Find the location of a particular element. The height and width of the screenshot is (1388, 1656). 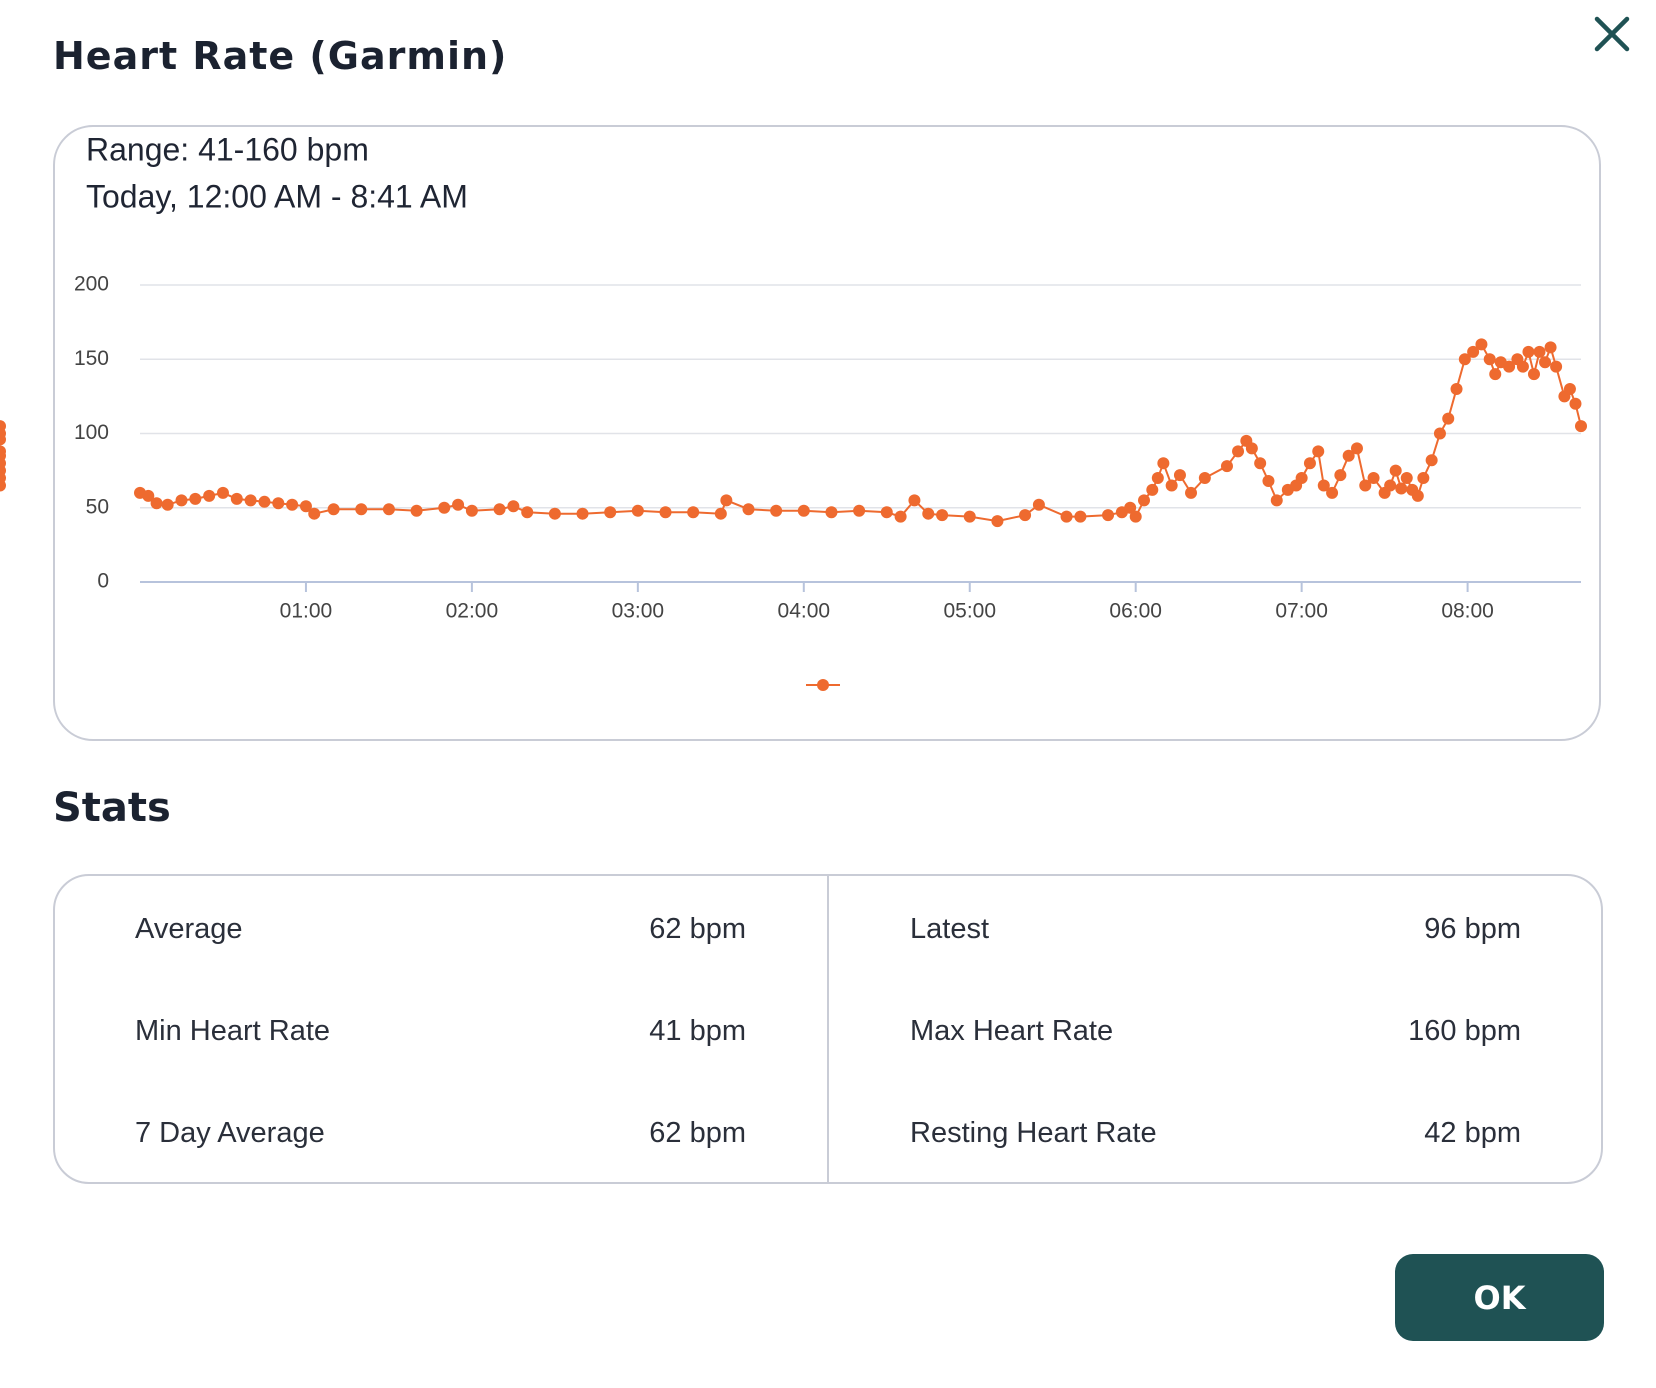

chart-subtitle: Range: 41-160 bpm is located at coordinates (227, 149).